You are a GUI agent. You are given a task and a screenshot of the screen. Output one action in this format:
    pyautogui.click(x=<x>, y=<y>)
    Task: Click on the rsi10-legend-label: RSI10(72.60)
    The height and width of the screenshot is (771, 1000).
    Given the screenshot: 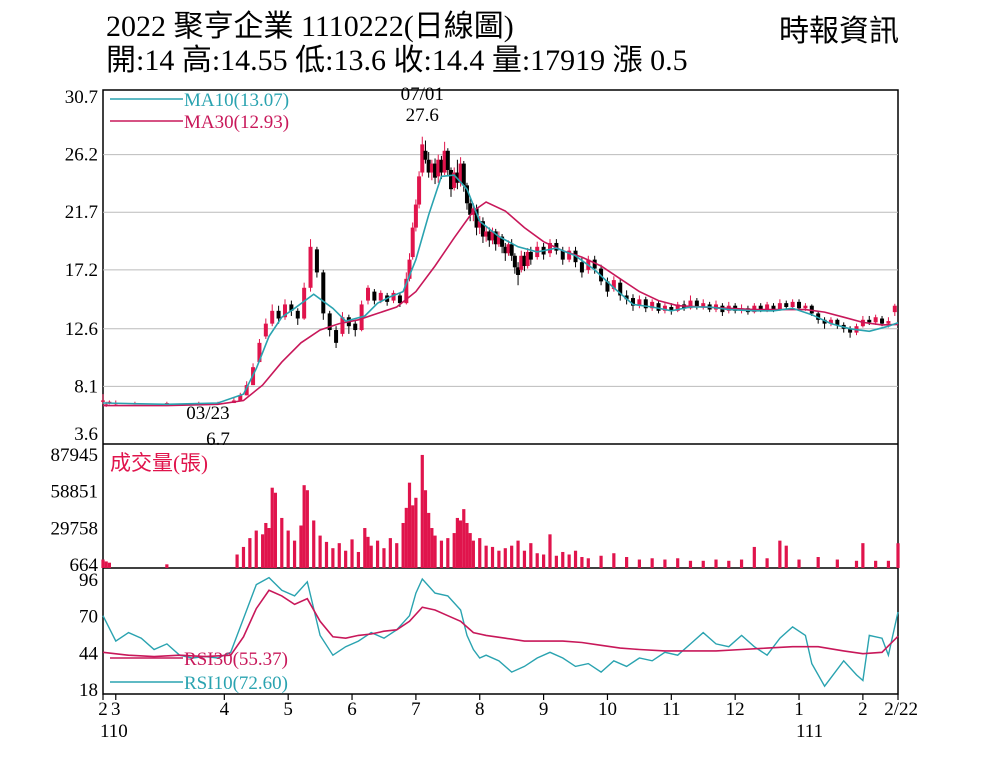 What is the action you would take?
    pyautogui.click(x=236, y=683)
    